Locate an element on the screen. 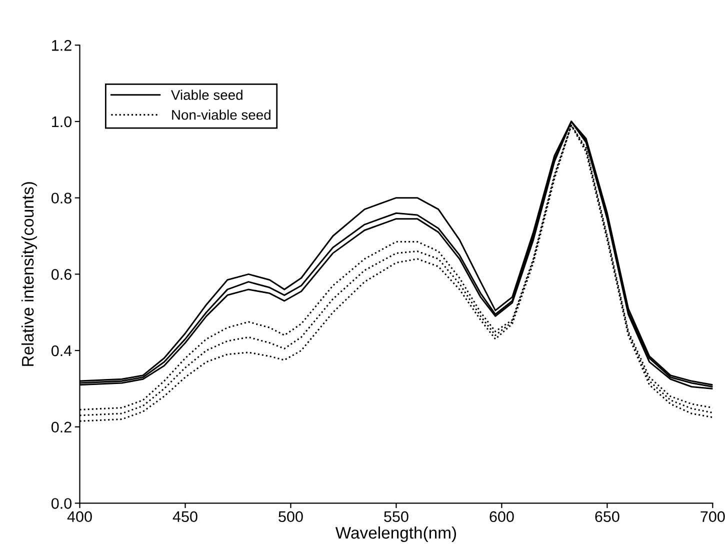 The image size is (725, 544). x-tick-label: 650 is located at coordinates (607, 516).